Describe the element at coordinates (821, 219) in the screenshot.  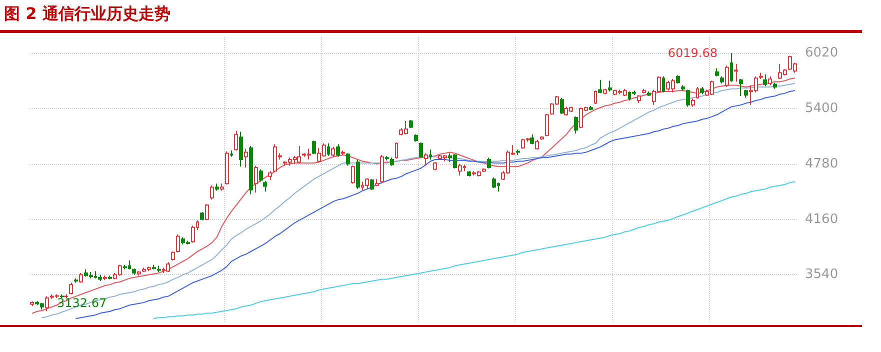
I see `y-tick-label: 4160` at that location.